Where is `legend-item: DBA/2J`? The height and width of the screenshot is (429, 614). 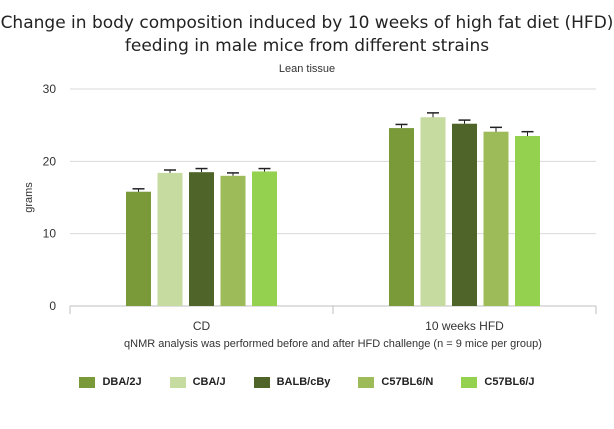 legend-item: DBA/2J is located at coordinates (110, 382).